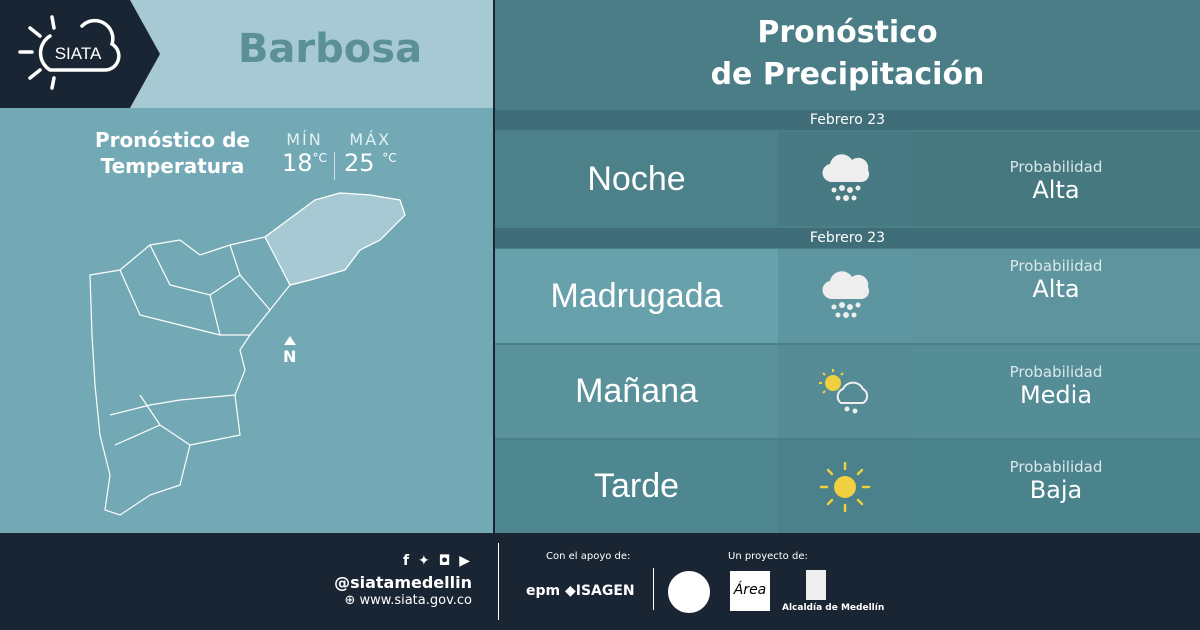 This screenshot has height=630, width=1200. What do you see at coordinates (768, 556) in the screenshot?
I see `project-label: Un proyecto de:` at bounding box center [768, 556].